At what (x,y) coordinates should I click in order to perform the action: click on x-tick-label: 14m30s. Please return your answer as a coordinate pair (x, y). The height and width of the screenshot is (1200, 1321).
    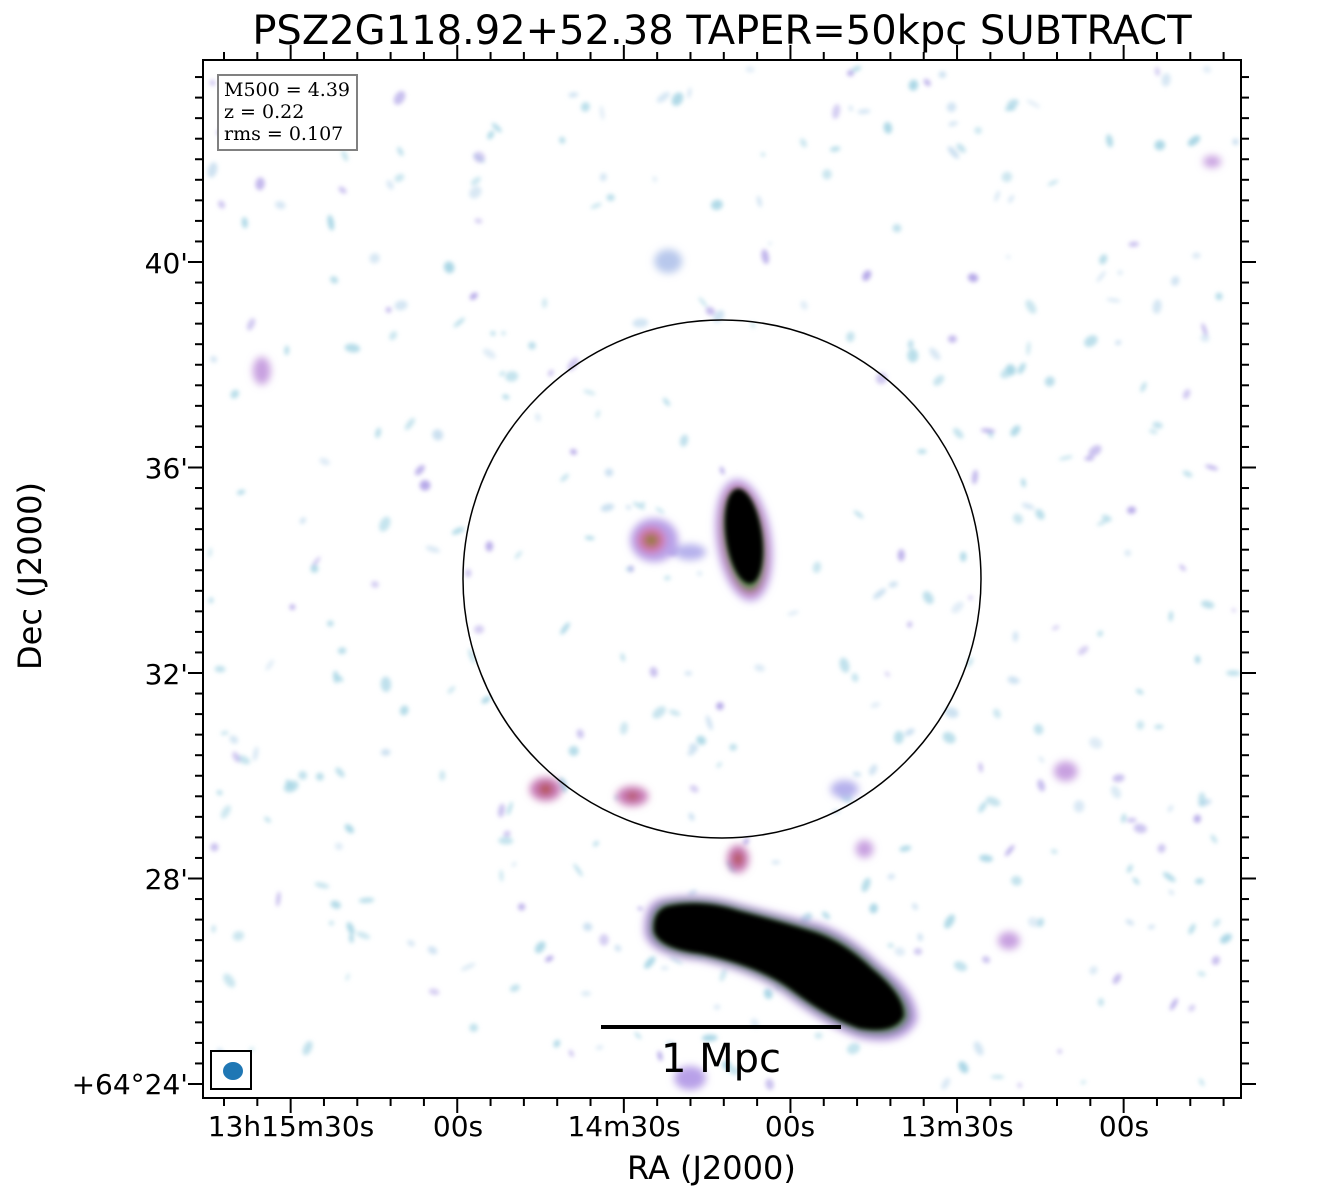
    Looking at the image, I should click on (624, 1126).